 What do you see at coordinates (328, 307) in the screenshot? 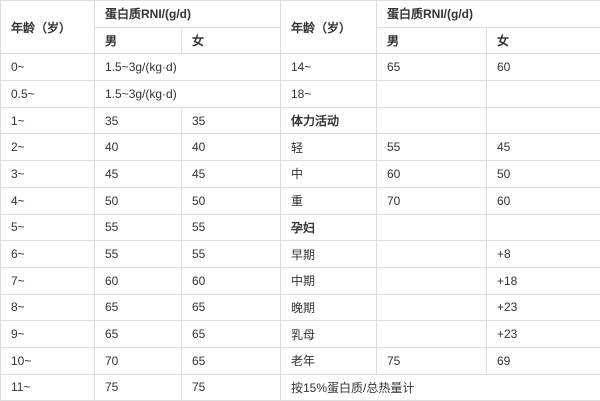
I see `table-cell: 晚期` at bounding box center [328, 307].